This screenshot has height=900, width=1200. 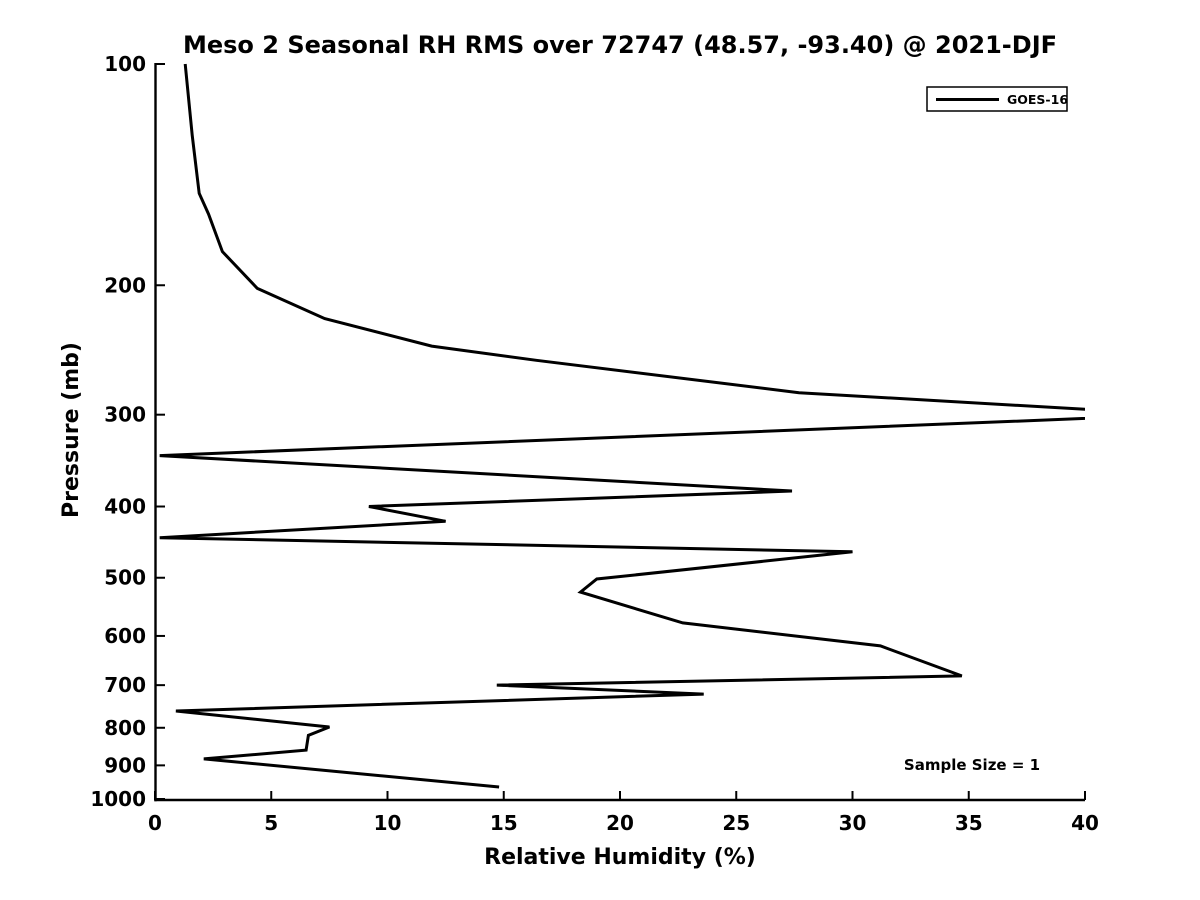 I want to click on legend: GOES-16, so click(x=997, y=99).